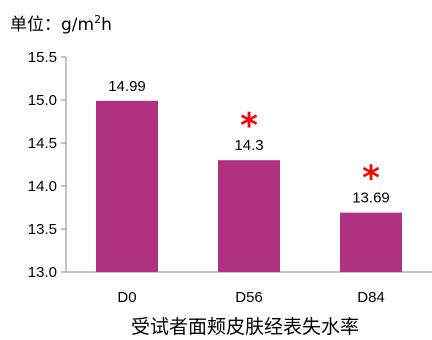 Image resolution: width=432 pixels, height=340 pixels. I want to click on y-tick-group: 13.0 13.5 14.0 14.5 15.0 15.5, so click(47, 165).